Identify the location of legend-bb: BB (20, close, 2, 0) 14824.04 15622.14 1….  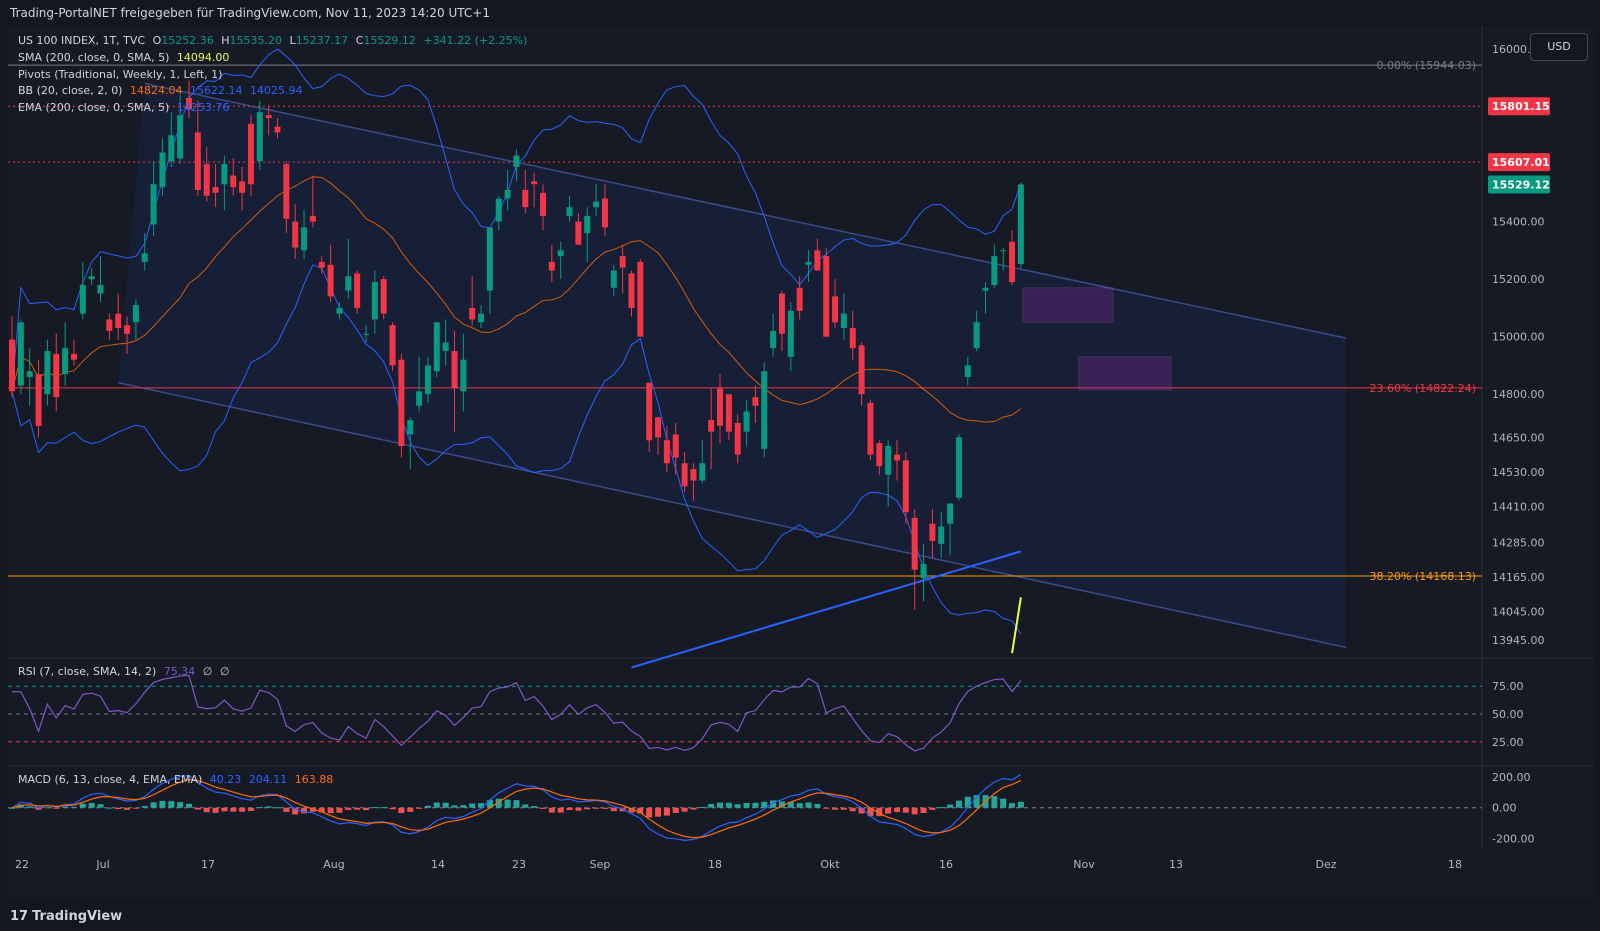
(162, 90).